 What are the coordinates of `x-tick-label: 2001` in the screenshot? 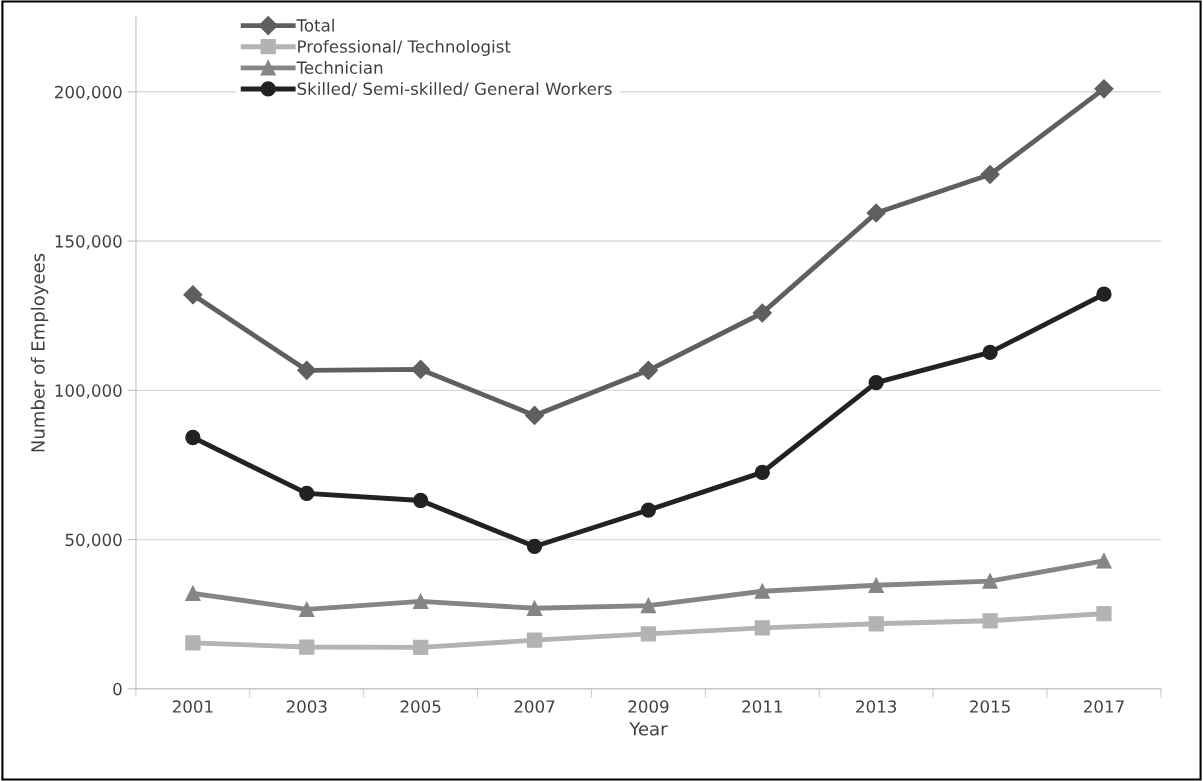 It's located at (192, 706).